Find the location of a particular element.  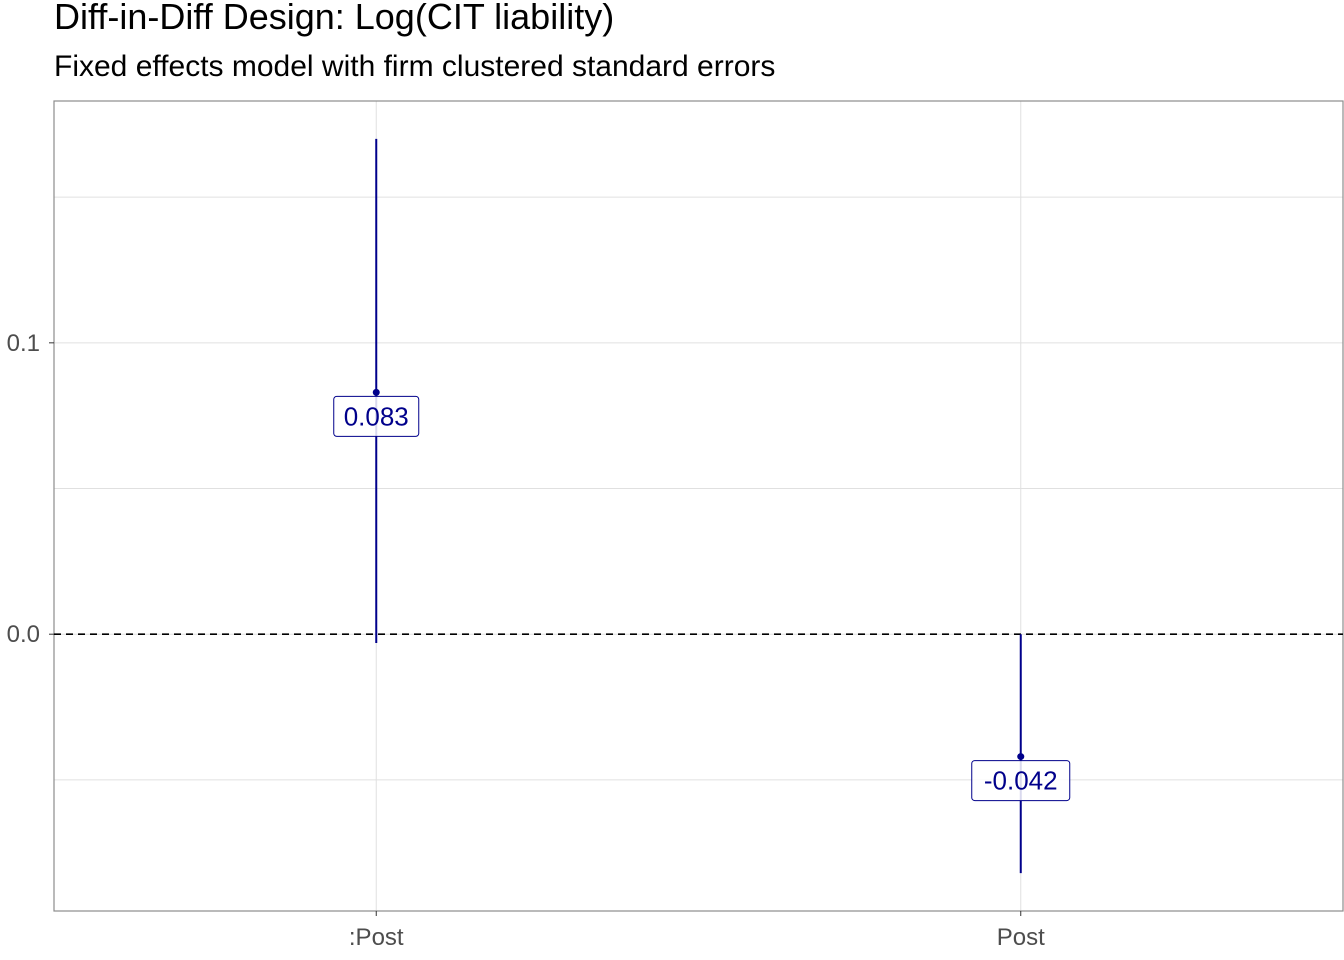

x-tick-label: Post is located at coordinates (1021, 937).